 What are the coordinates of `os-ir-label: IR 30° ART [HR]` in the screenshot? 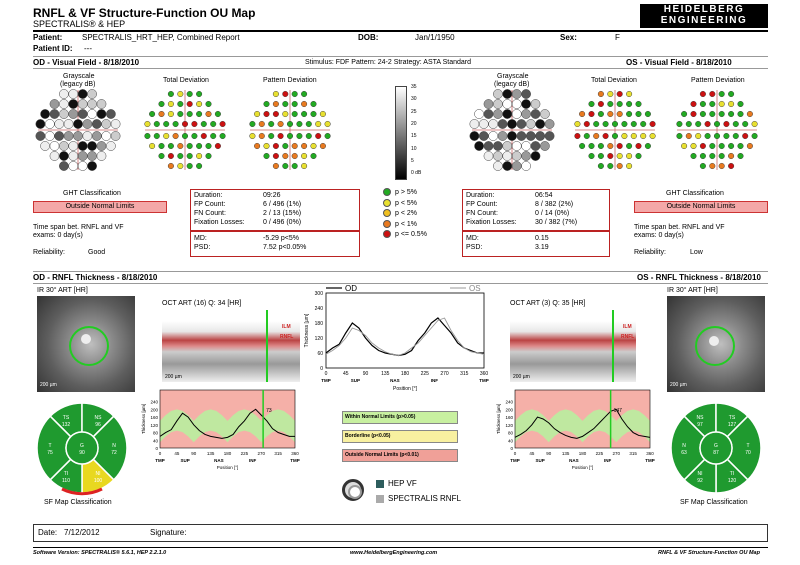 It's located at (692, 290).